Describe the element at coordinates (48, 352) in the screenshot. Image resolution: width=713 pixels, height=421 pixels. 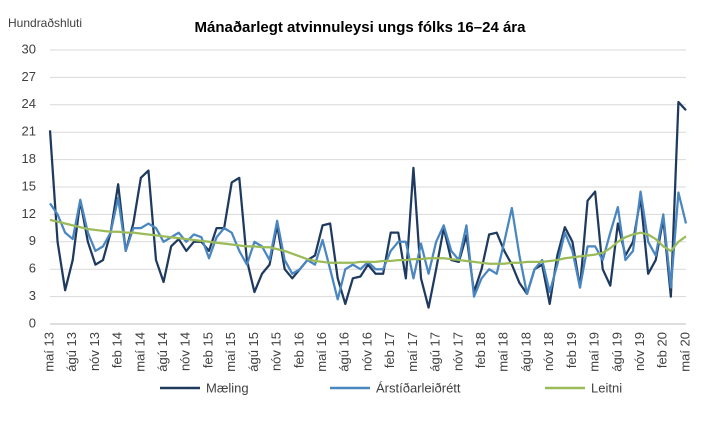
I see `x-tick-label: maí 13` at that location.